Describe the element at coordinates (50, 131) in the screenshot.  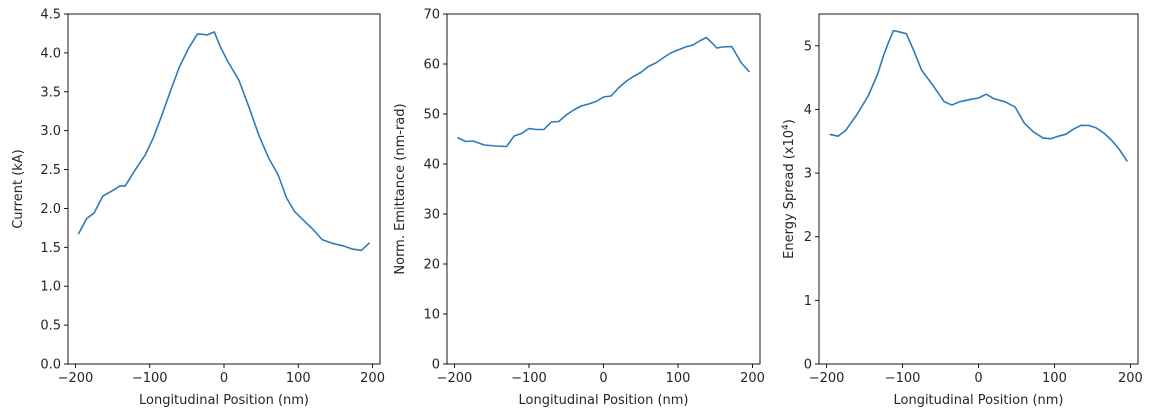
I see `y-tick-label: 3.0` at that location.